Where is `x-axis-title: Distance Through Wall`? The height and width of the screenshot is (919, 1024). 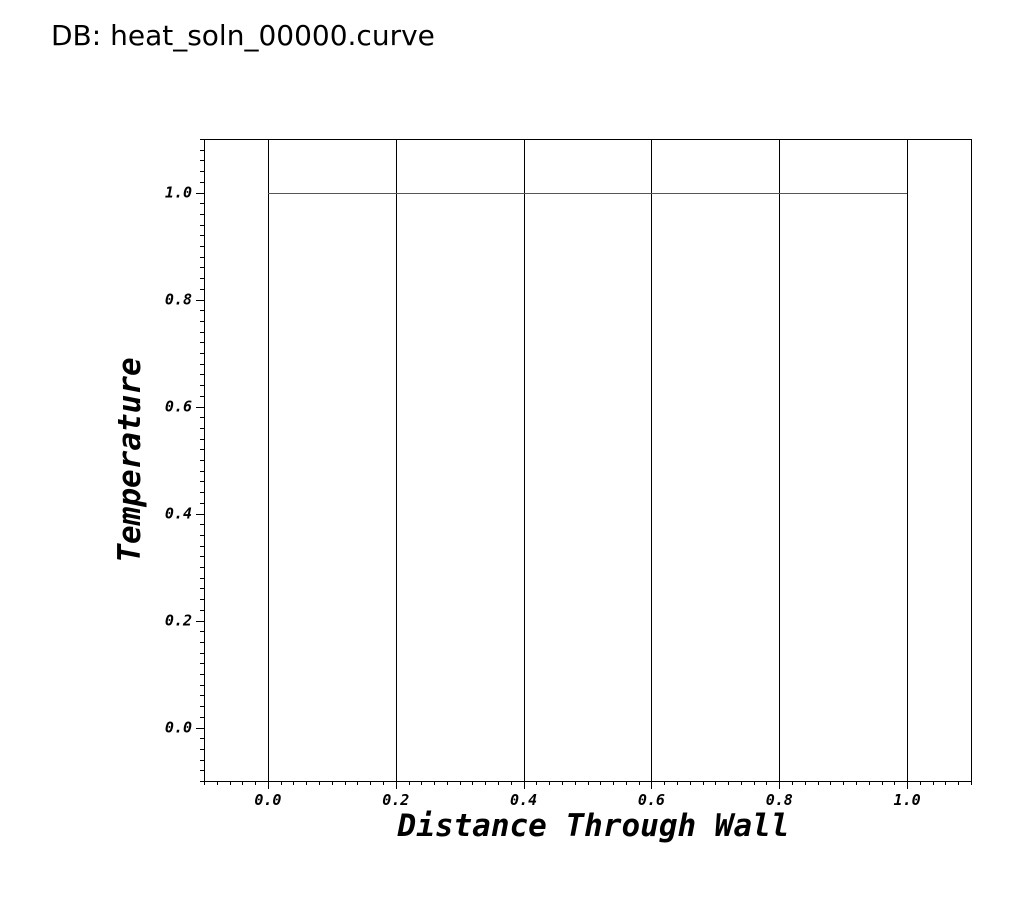 x-axis-title: Distance Through Wall is located at coordinates (593, 826).